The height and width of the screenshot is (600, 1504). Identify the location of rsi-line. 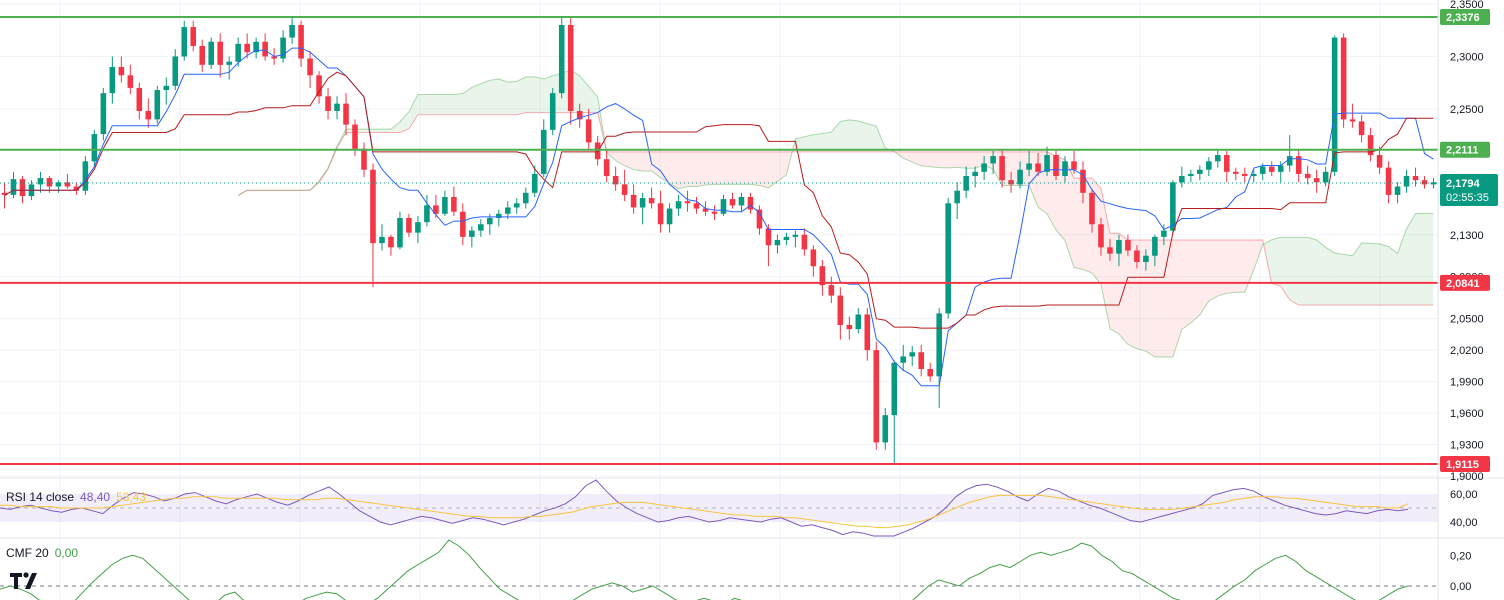
(704, 508).